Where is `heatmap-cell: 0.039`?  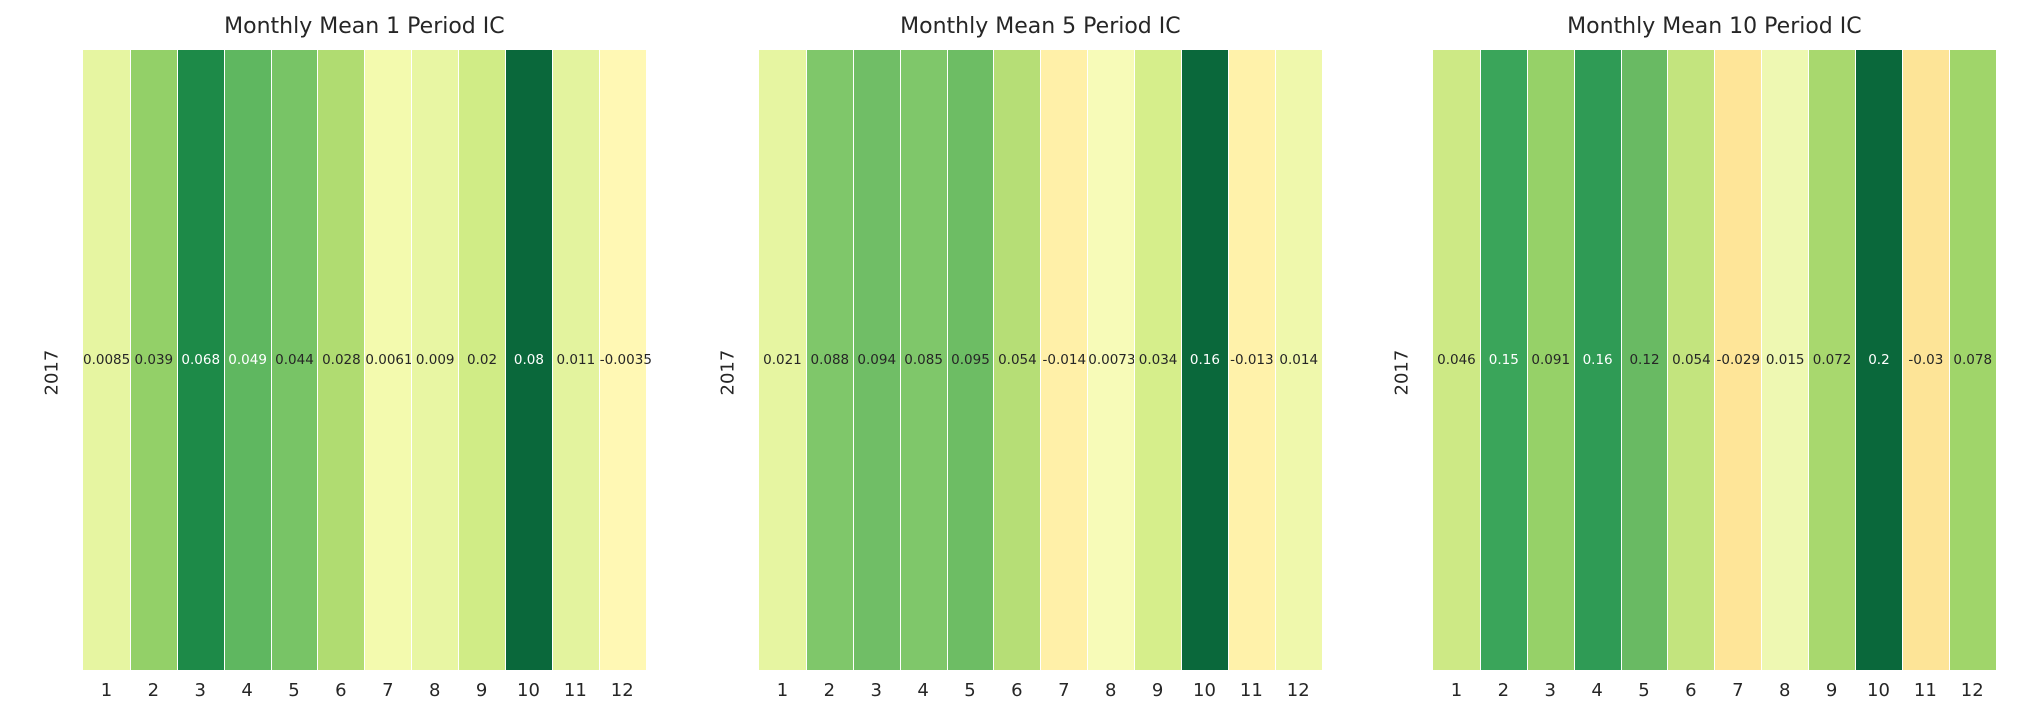
heatmap-cell: 0.039 is located at coordinates (153, 360).